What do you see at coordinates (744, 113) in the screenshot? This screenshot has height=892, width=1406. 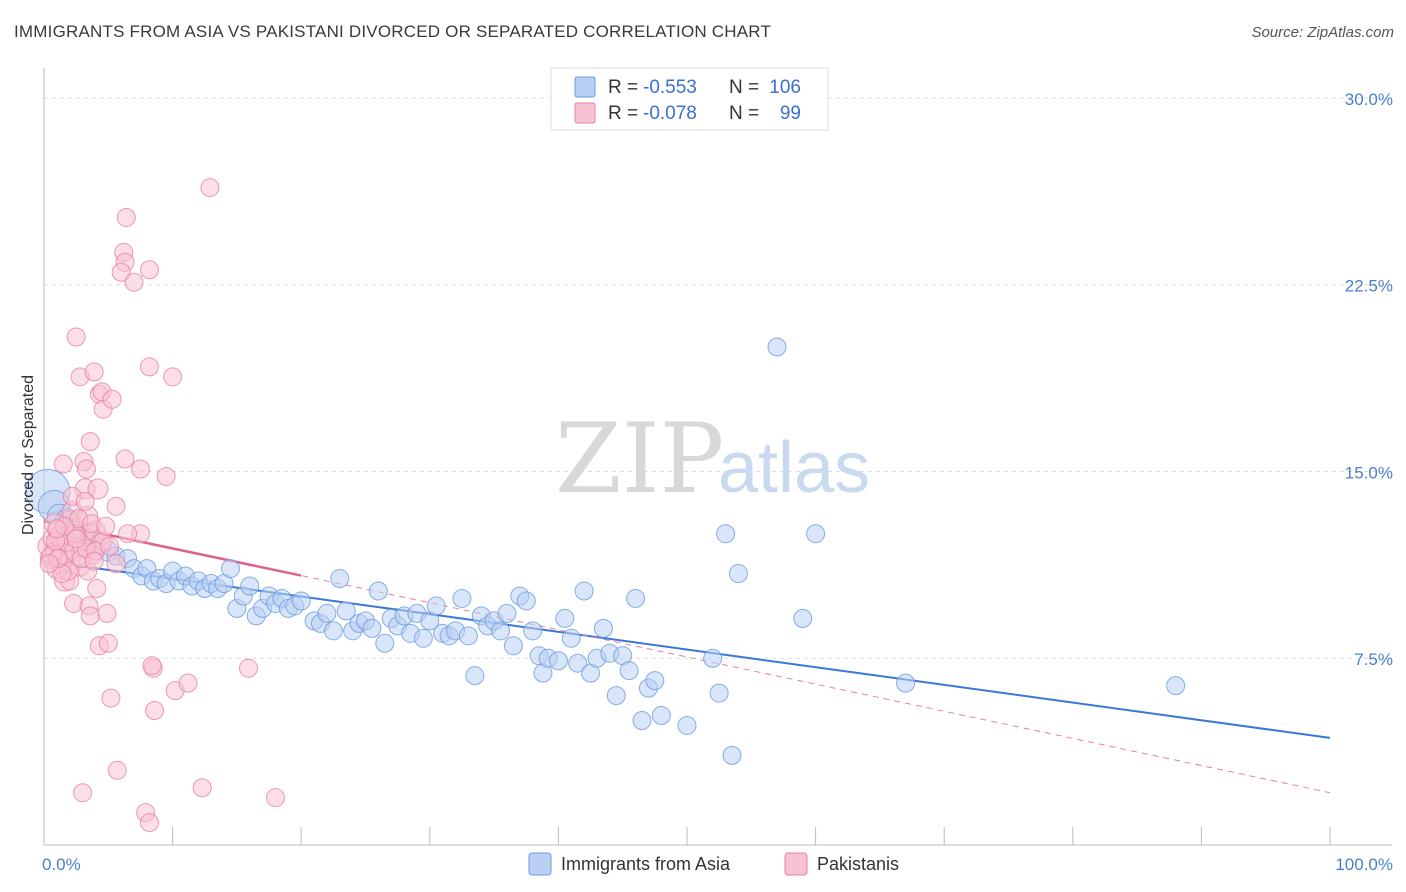 I see `legend-n-label-pakistanis: N =` at bounding box center [744, 113].